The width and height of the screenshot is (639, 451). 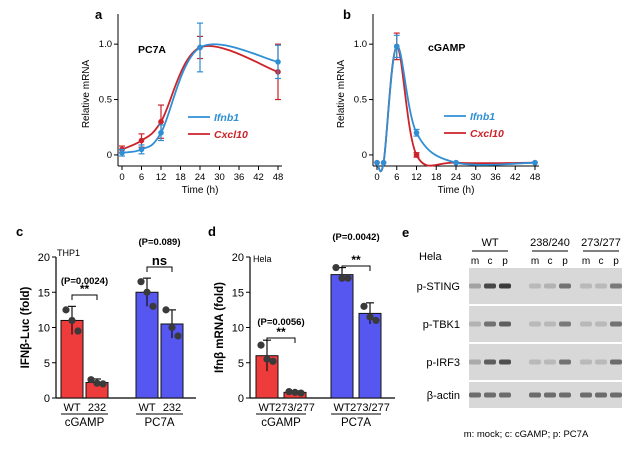 What do you see at coordinates (226, 118) in the screenshot?
I see `legend-label: Ifnb1` at bounding box center [226, 118].